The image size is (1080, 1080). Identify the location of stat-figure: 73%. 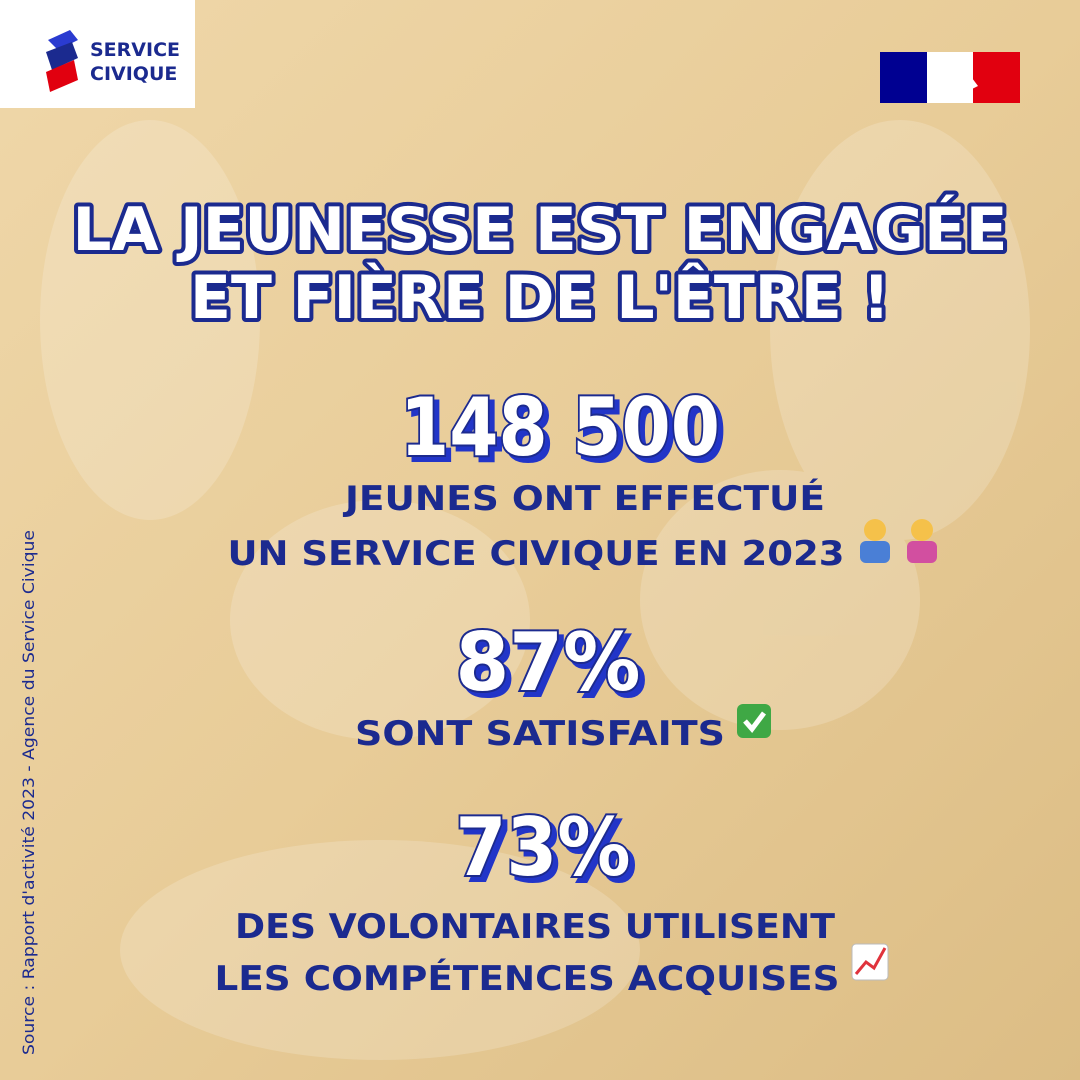
(543, 847).